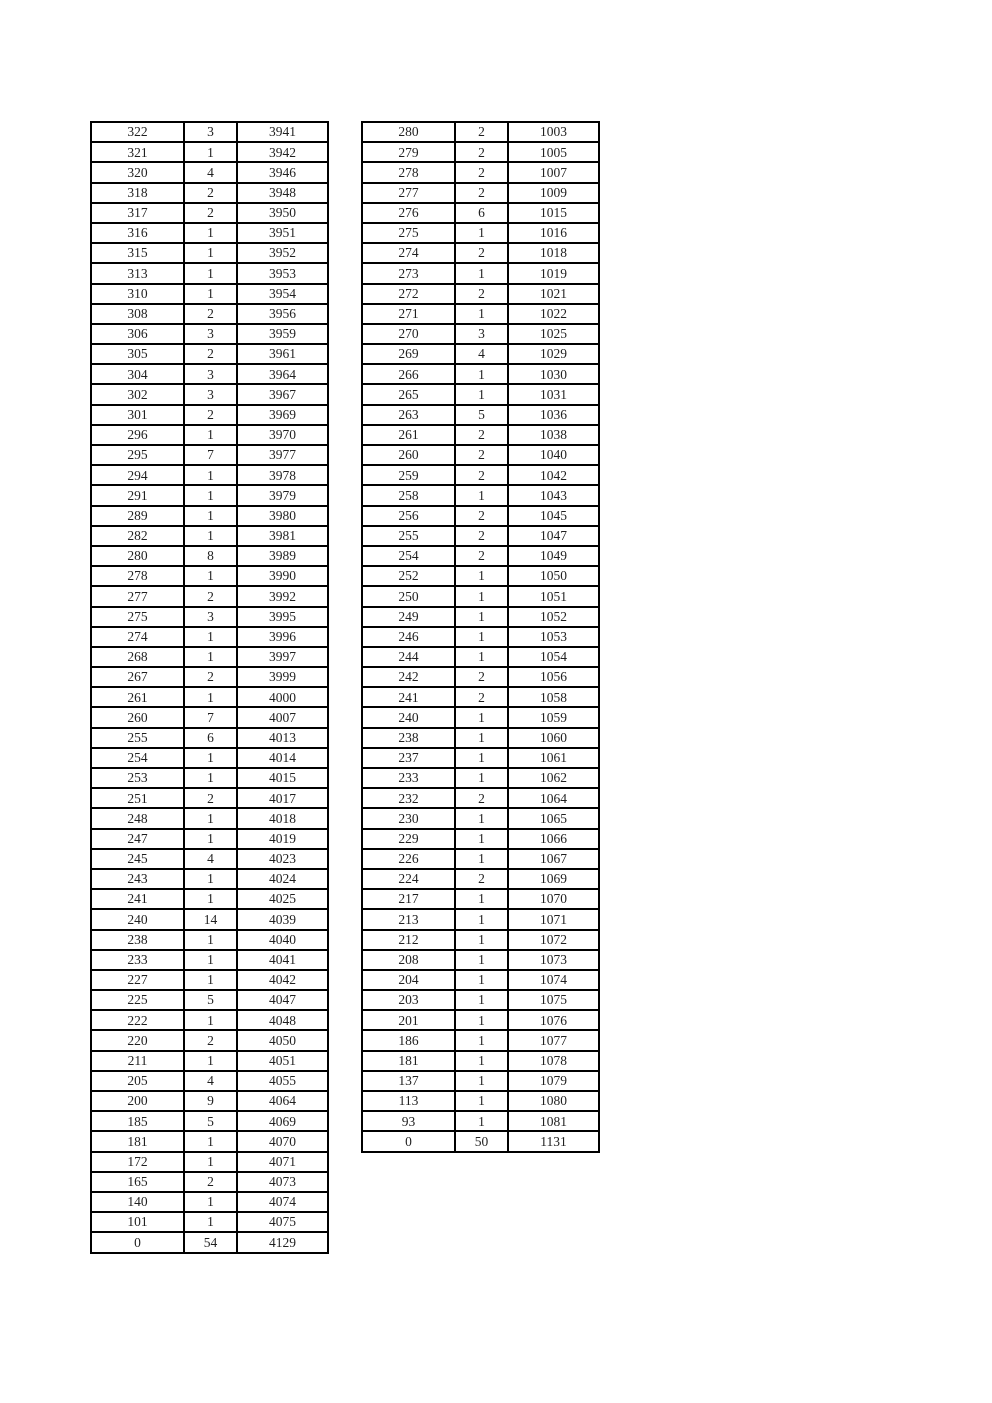  I want to click on table-row: 250 1 1051, so click(480, 596).